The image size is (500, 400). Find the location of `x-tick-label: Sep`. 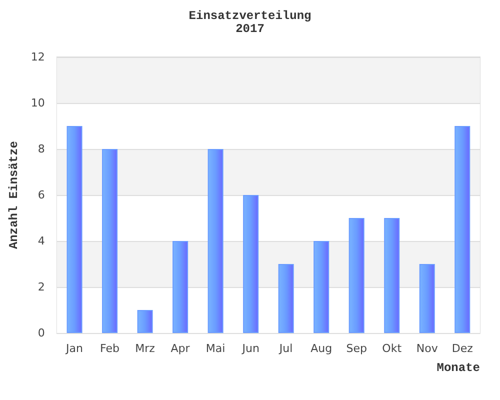

x-tick-label: Sep is located at coordinates (356, 348).